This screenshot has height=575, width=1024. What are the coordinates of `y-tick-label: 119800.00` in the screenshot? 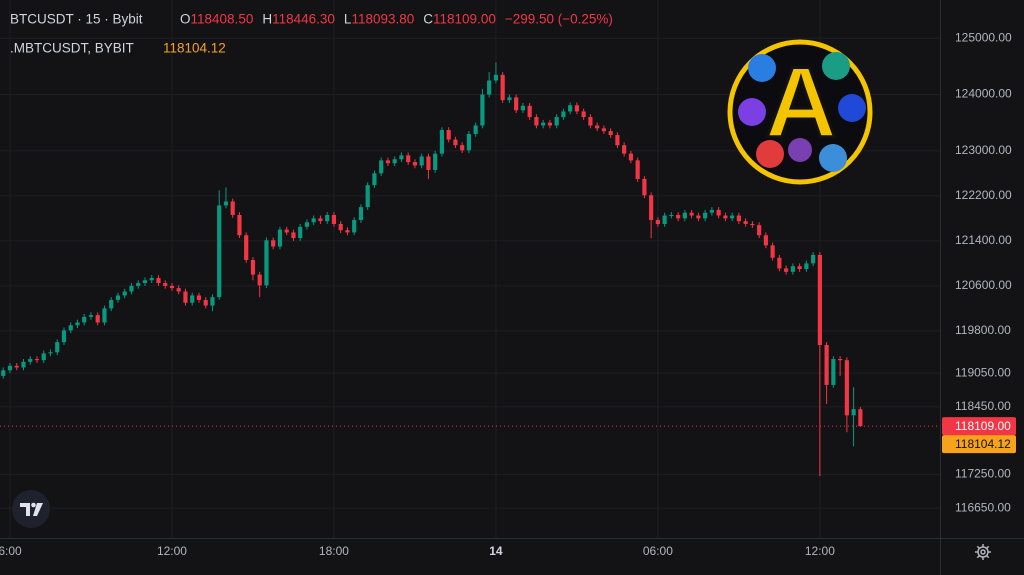 It's located at (983, 330).